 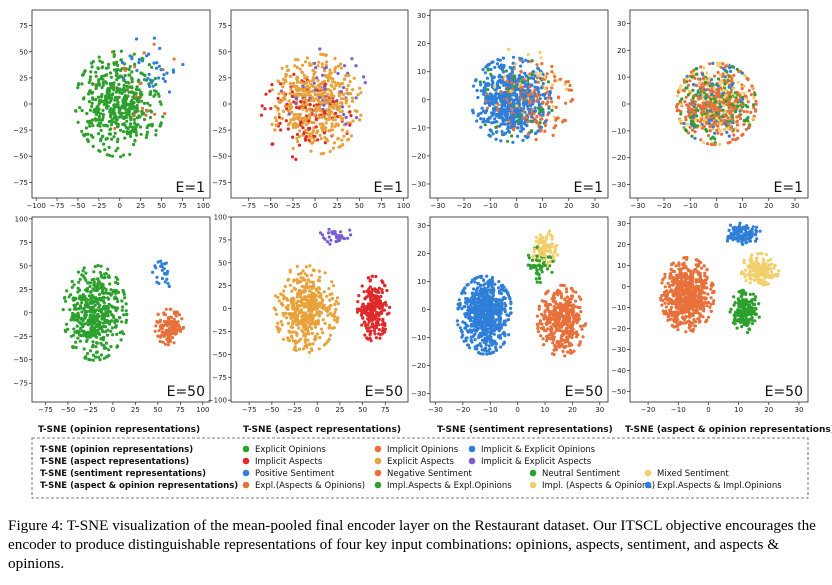 What do you see at coordinates (421, 44) in the screenshot?
I see `y-tick-label: 20` at bounding box center [421, 44].